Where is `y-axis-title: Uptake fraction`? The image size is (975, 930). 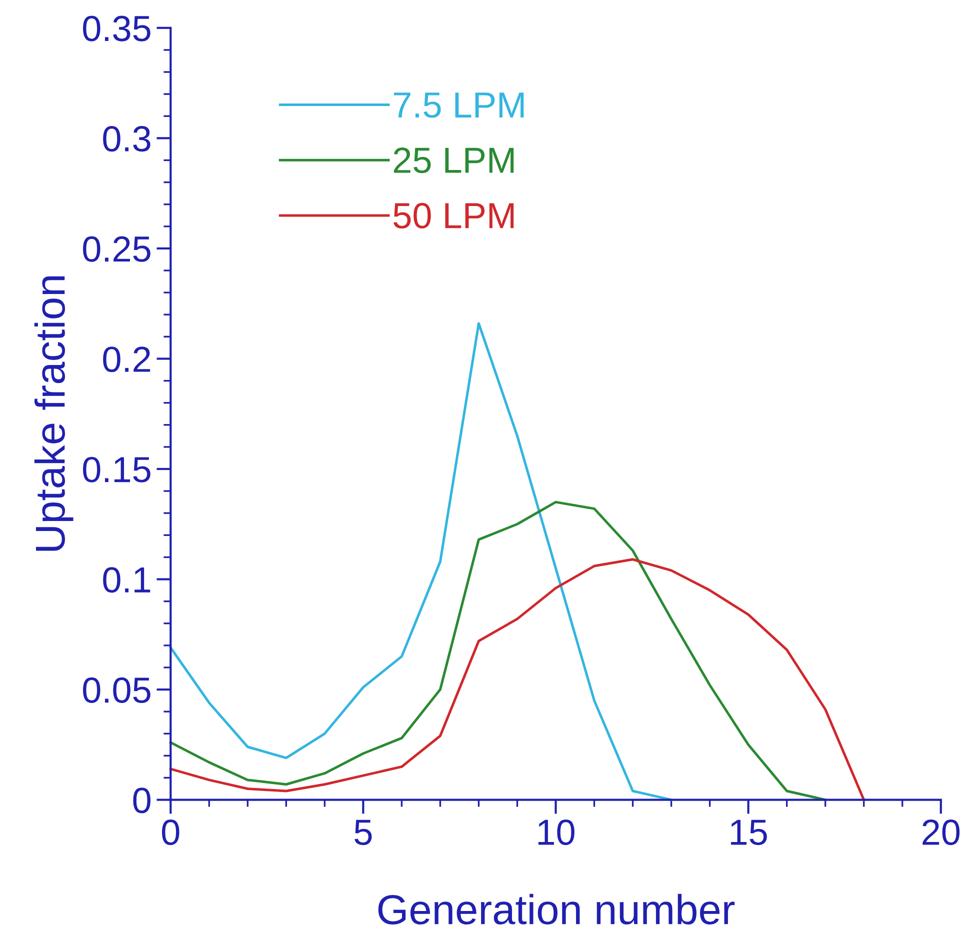 y-axis-title: Uptake fraction is located at coordinates (54, 413).